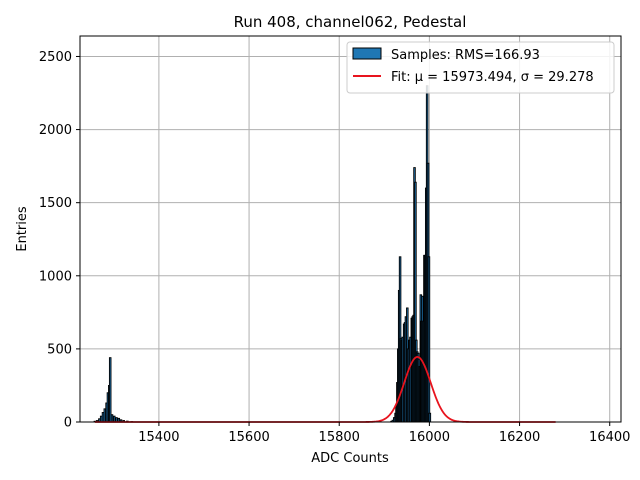 This screenshot has width=640, height=480. Describe the element at coordinates (492, 77) in the screenshot. I see `legend-label-fit: Fit: μ = 15973.494, σ = 29.278` at that location.